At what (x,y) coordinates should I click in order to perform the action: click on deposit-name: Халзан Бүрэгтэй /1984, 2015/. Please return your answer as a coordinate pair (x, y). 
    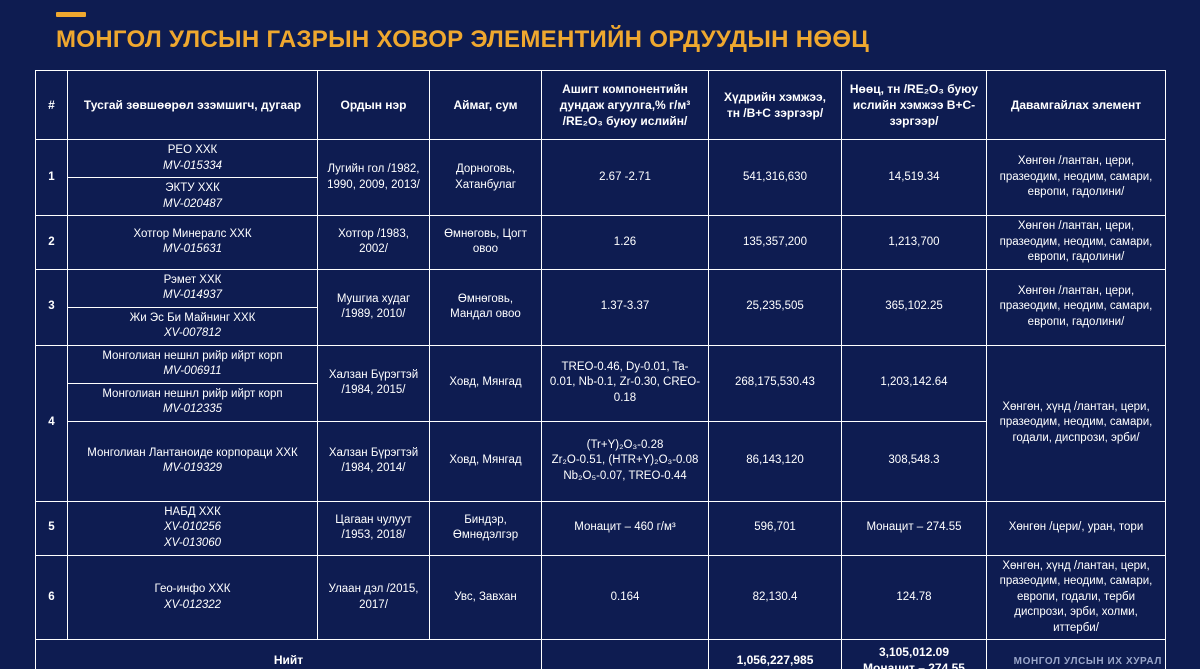
    Looking at the image, I should click on (373, 383).